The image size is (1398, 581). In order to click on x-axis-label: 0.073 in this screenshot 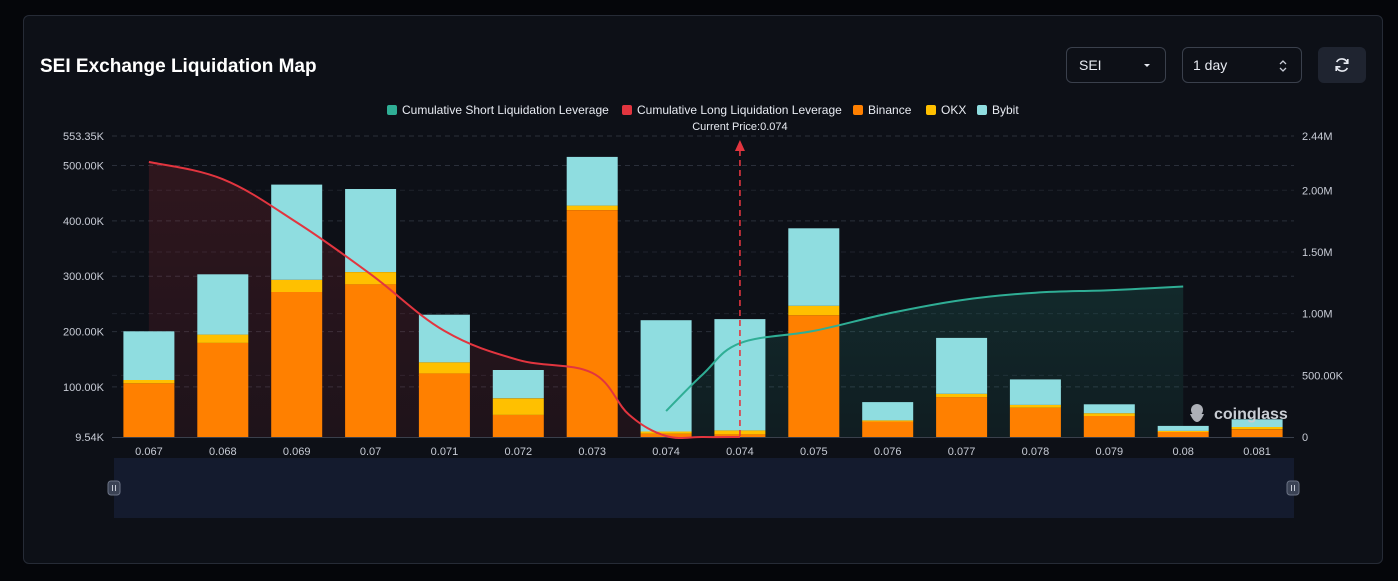, I will do `click(592, 452)`.